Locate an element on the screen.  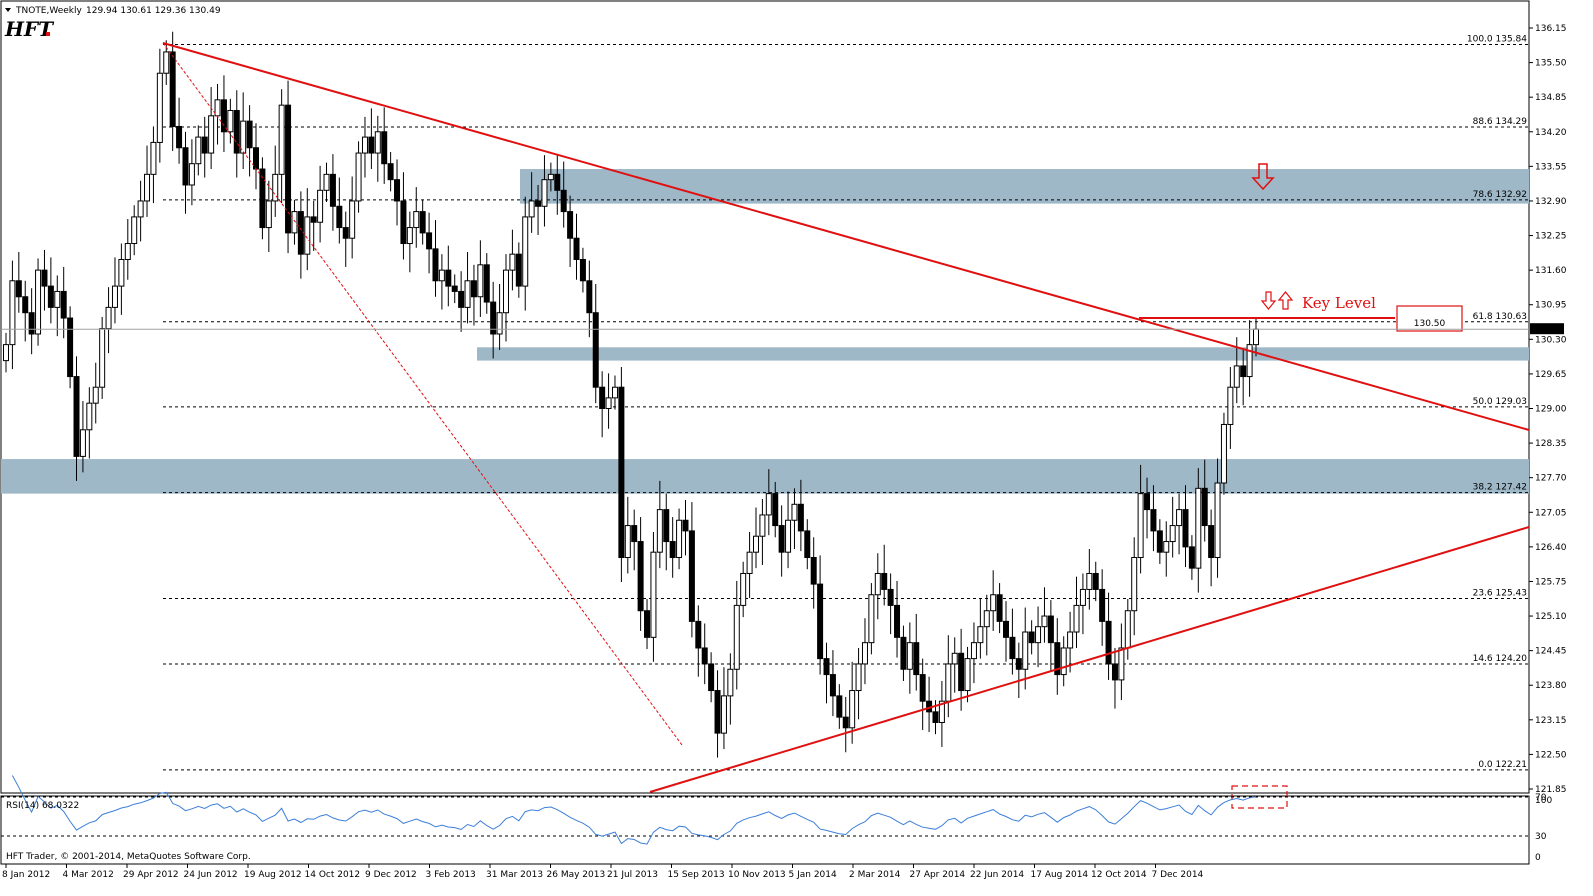
time-tick-label: 19 Aug 2012 is located at coordinates (273, 875).